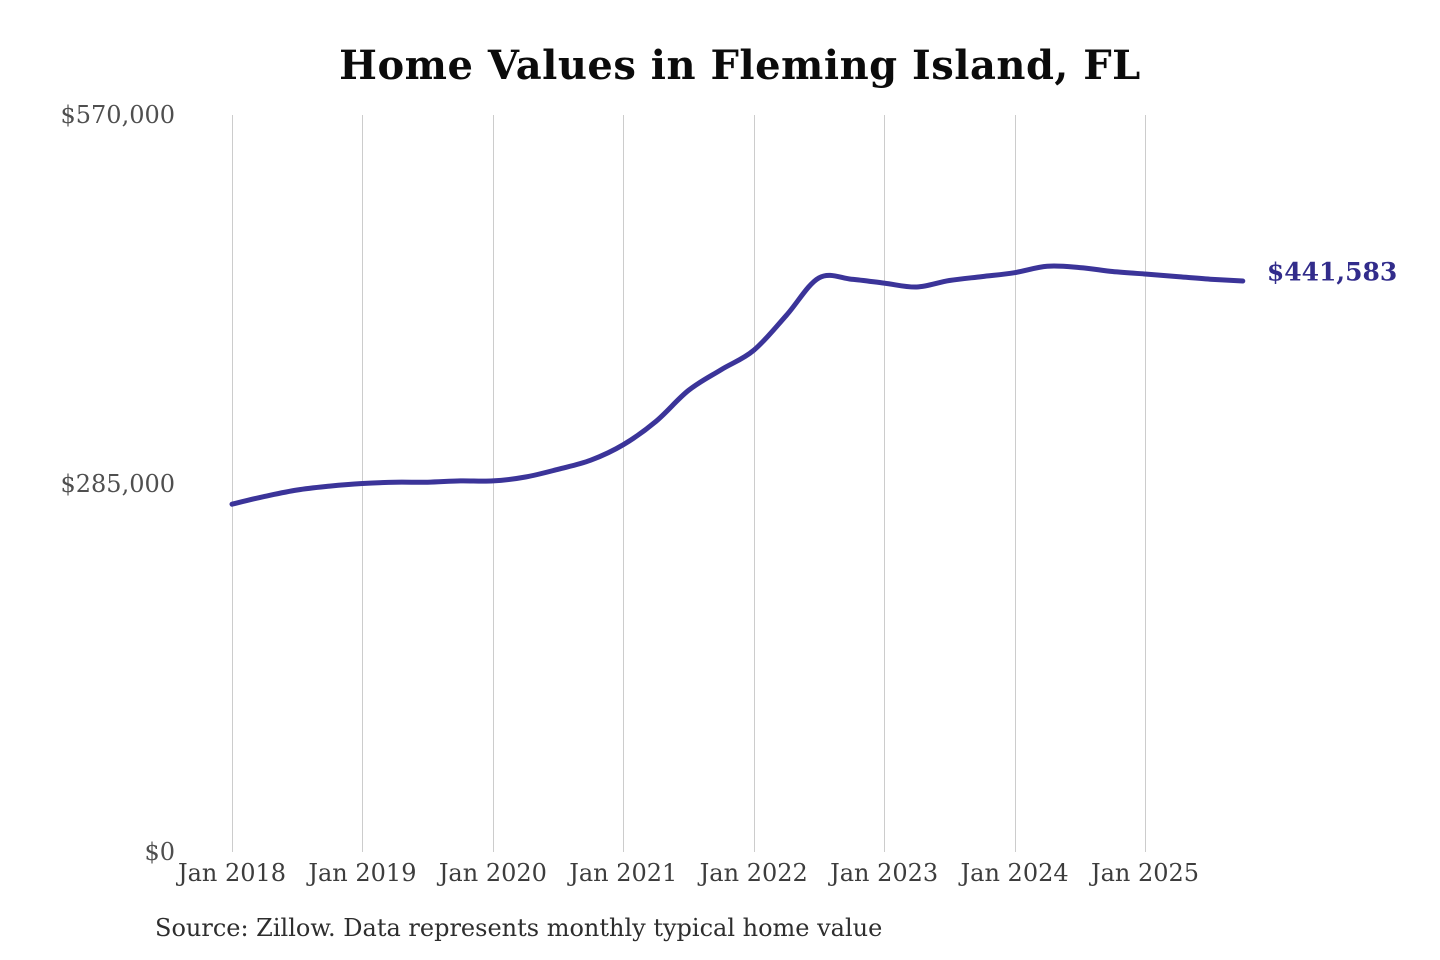  I want to click on x-tick-label: Jan 2023, so click(884, 873).